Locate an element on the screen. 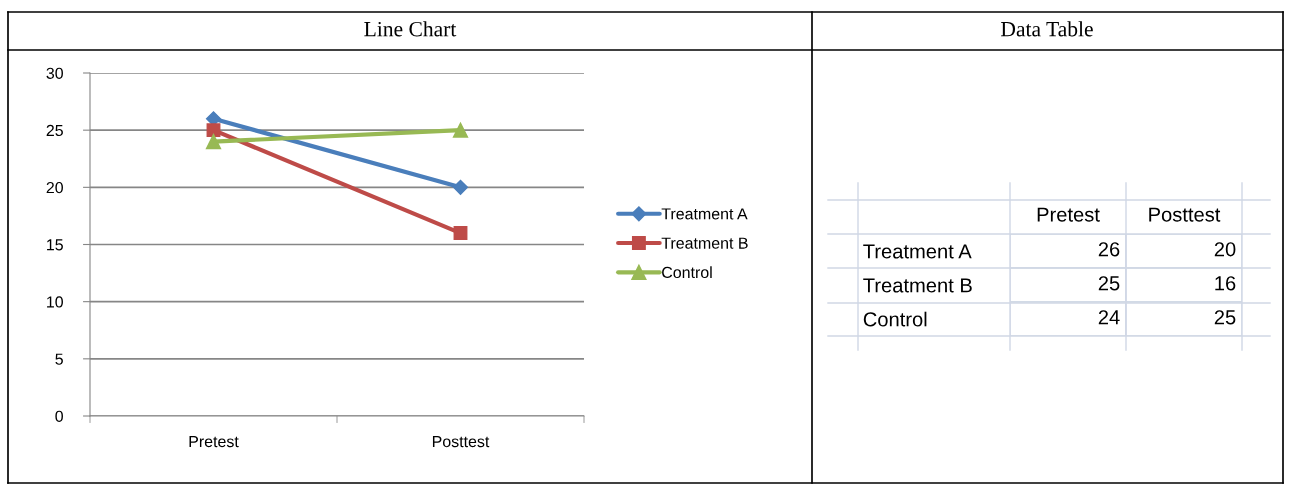  y-tick-label: Control is located at coordinates (895, 319).